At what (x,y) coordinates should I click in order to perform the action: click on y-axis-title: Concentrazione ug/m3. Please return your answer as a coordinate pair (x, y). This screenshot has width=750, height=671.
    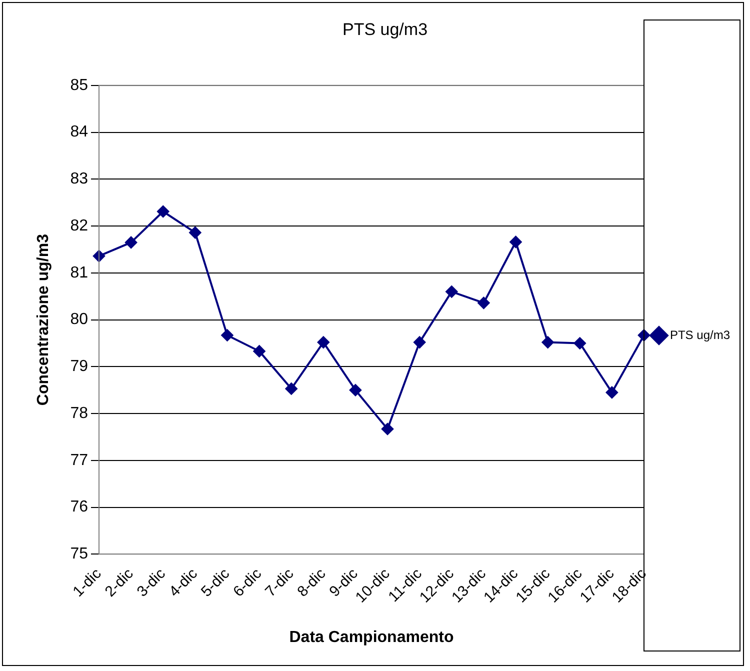
    Looking at the image, I should click on (43, 320).